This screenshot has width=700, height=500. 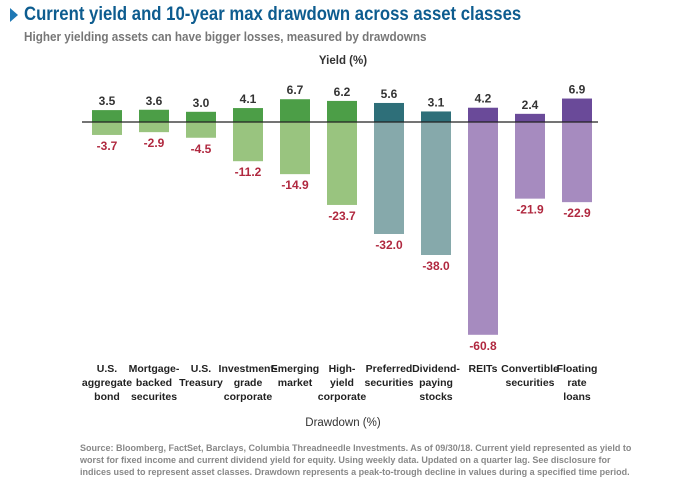 I want to click on yield-value-label: 4.1, so click(x=248, y=99).